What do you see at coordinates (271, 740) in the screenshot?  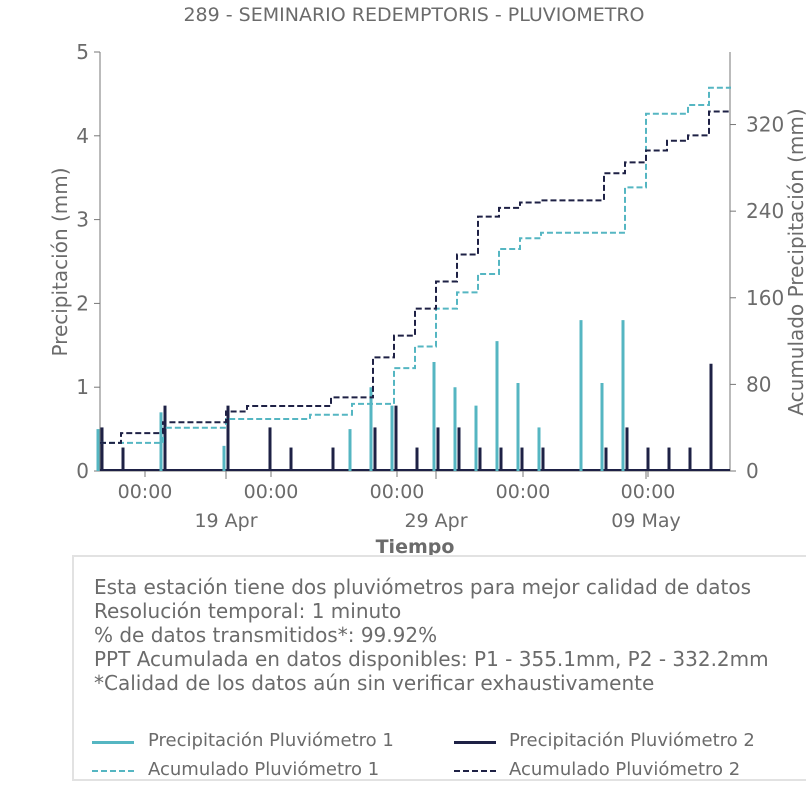 I see `legend-label-p1: Precipitación Pluviómetro 1` at bounding box center [271, 740].